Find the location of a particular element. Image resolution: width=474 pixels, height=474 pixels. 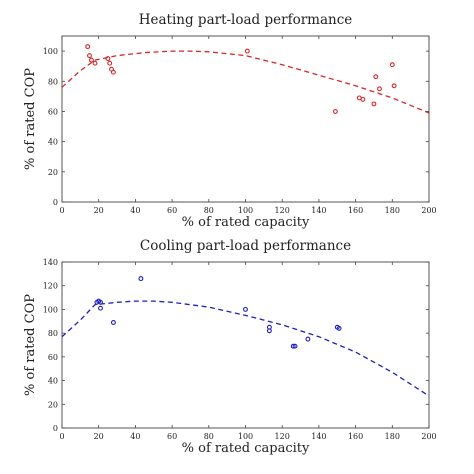

chart-title: Cooling part-load performance is located at coordinates (245, 246).